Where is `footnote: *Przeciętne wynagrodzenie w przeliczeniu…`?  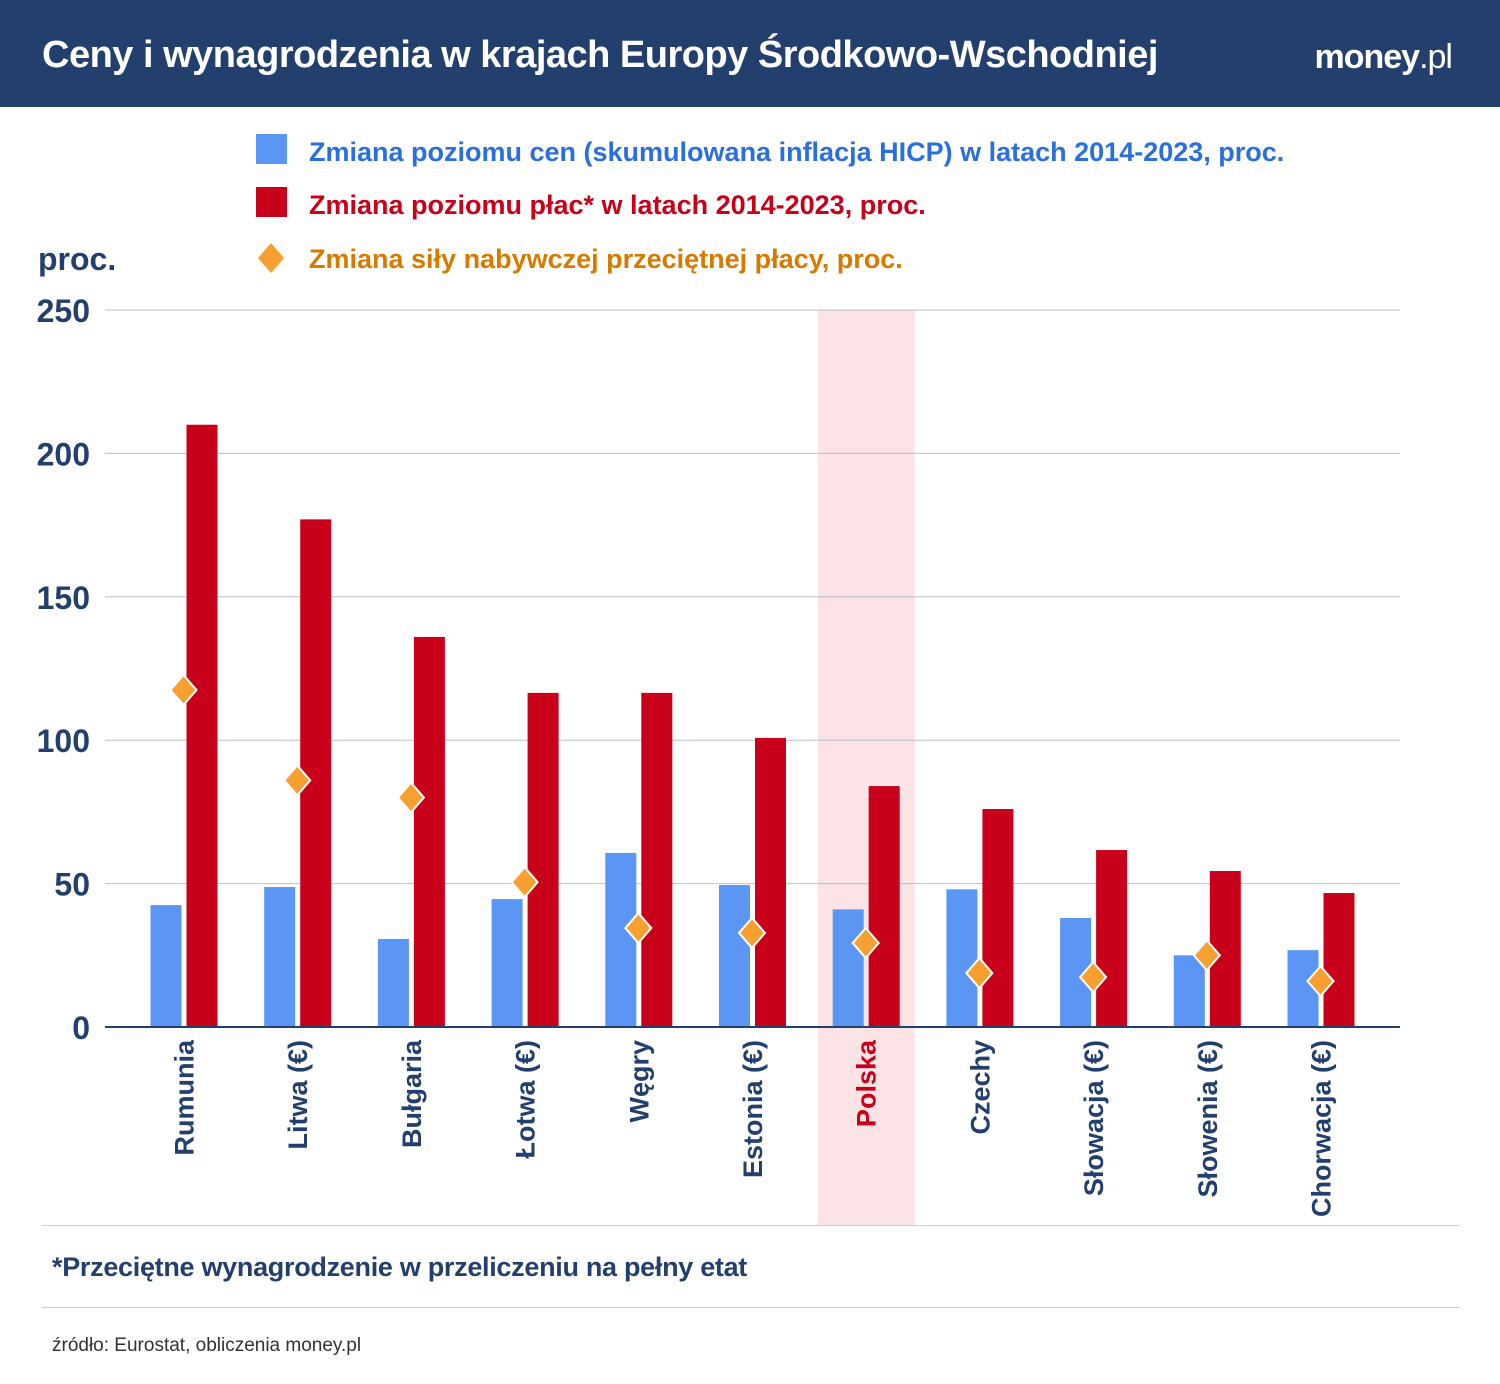 footnote: *Przeciętne wynagrodzenie w przeliczeniu… is located at coordinates (400, 1267).